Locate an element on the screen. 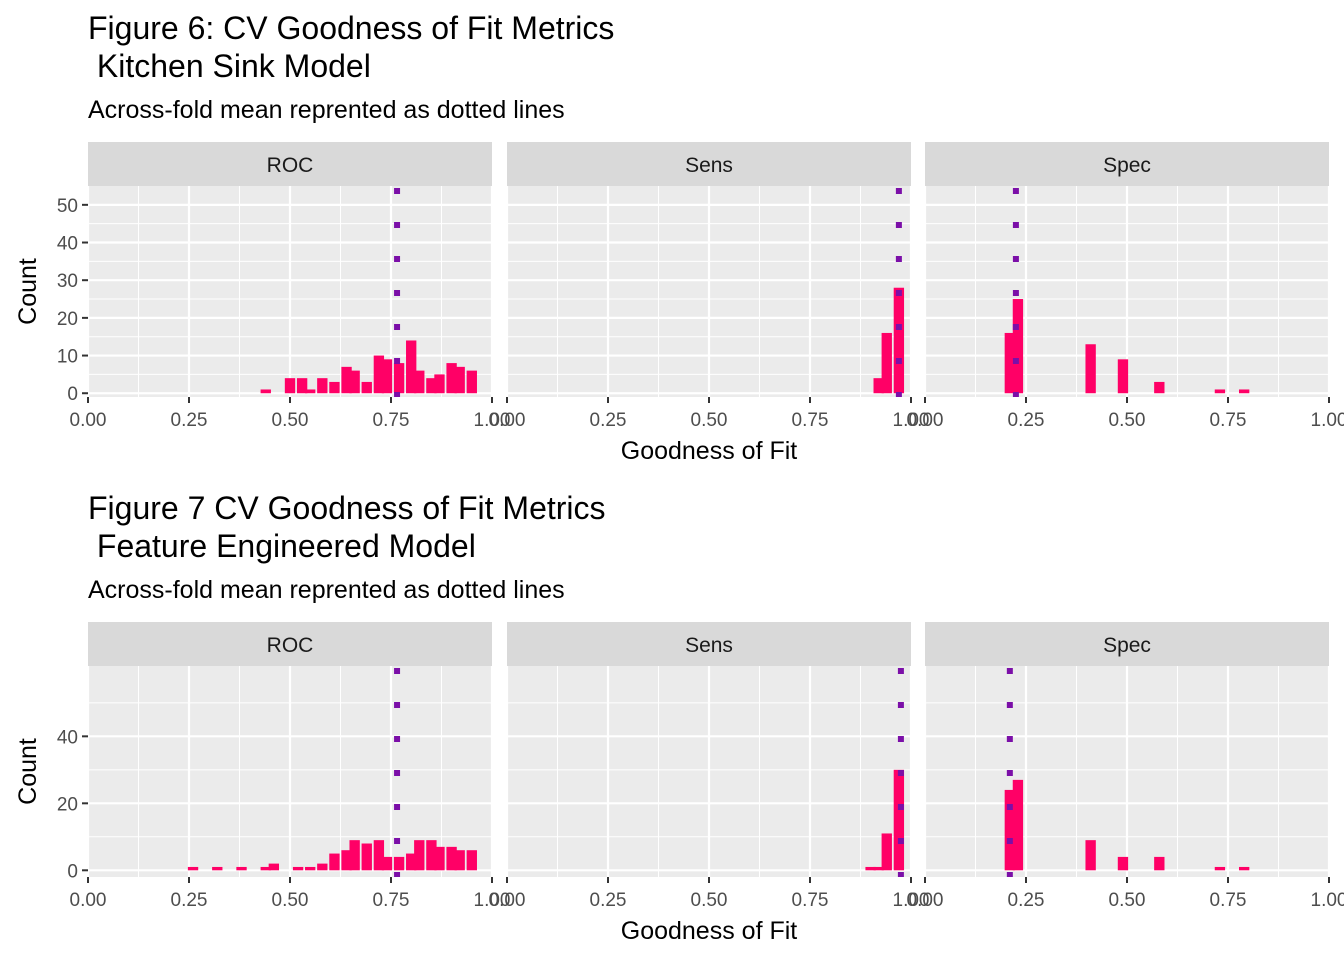  x-axis-title: Goodness of Fit is located at coordinates (709, 931).